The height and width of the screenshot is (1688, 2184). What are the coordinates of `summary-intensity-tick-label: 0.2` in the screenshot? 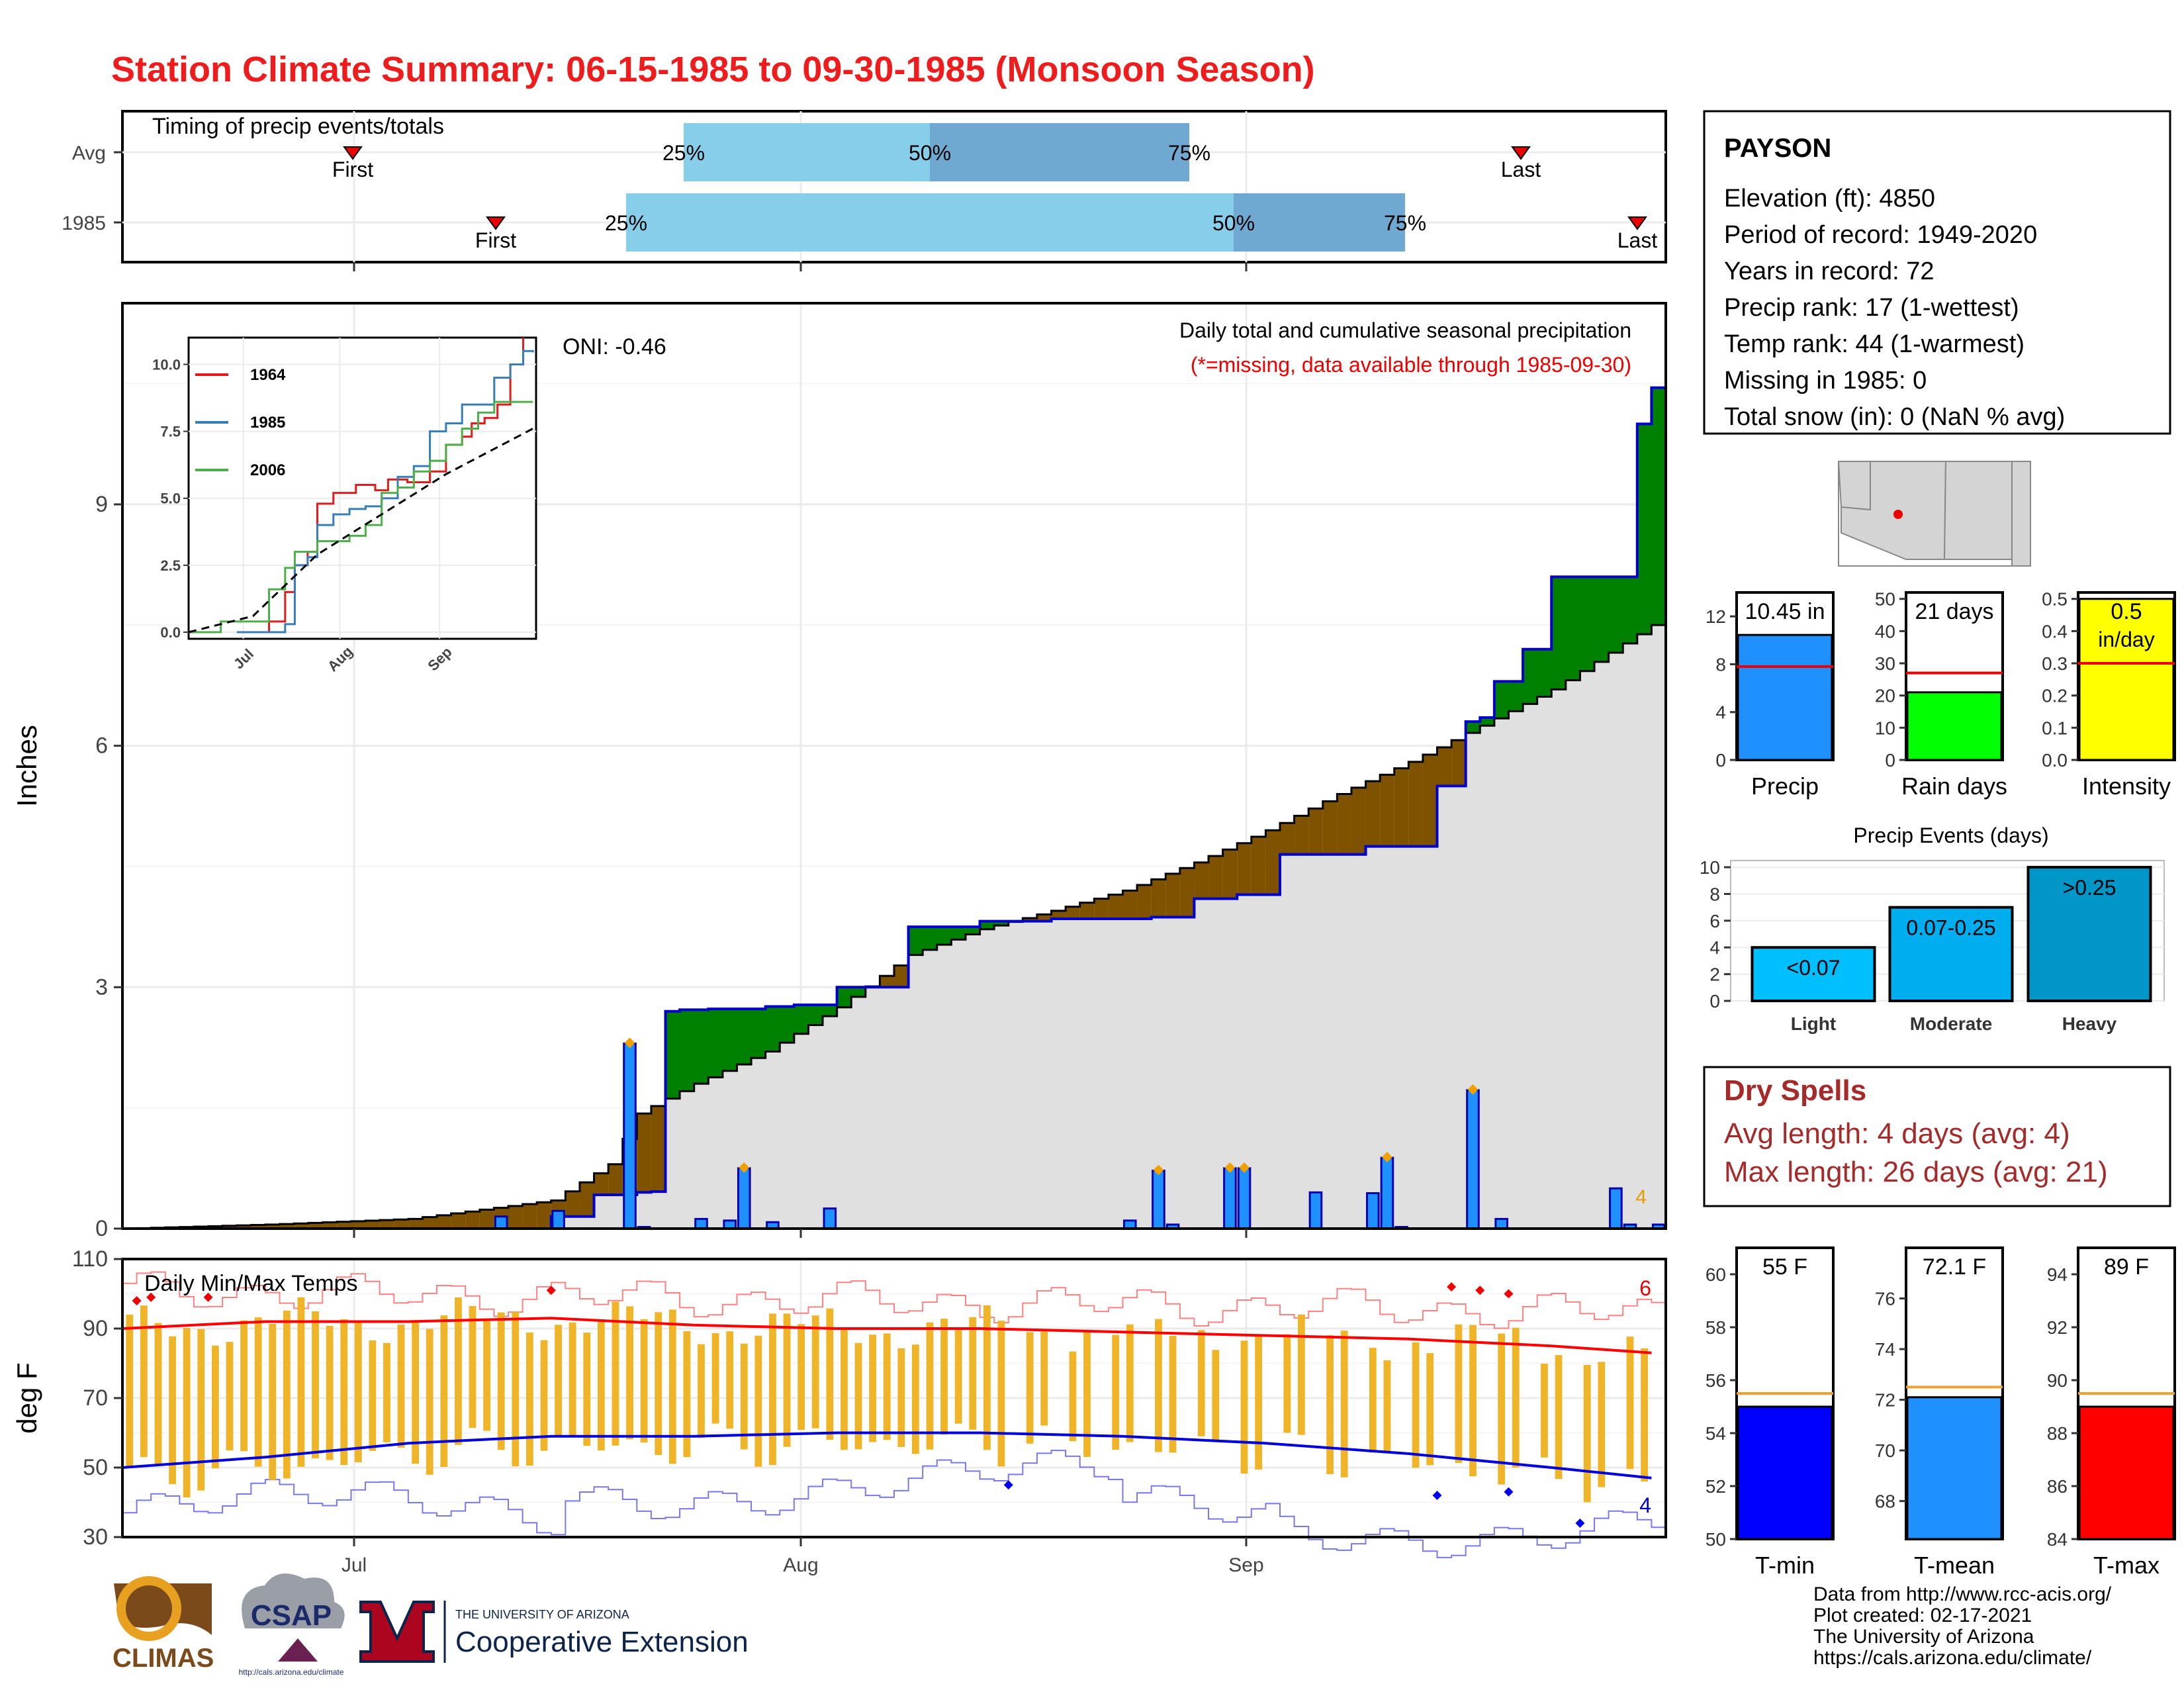 It's located at (2055, 696).